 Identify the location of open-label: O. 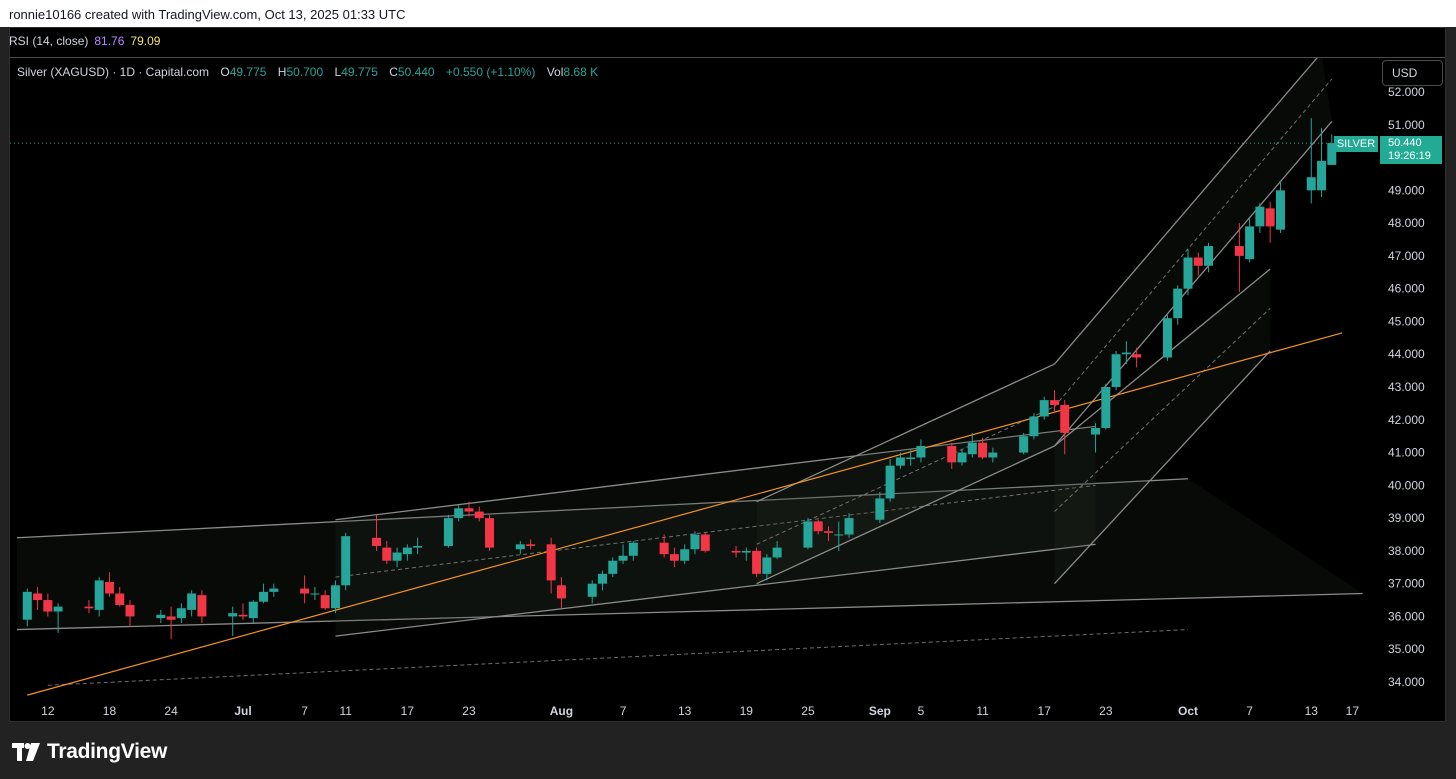
(225, 72).